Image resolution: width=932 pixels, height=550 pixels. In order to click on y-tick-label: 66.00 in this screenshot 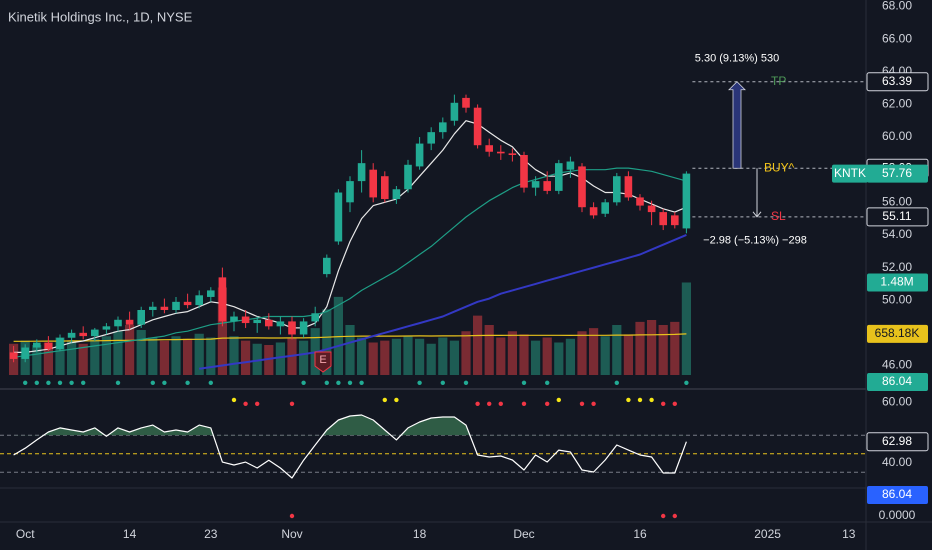, I will do `click(897, 38)`.